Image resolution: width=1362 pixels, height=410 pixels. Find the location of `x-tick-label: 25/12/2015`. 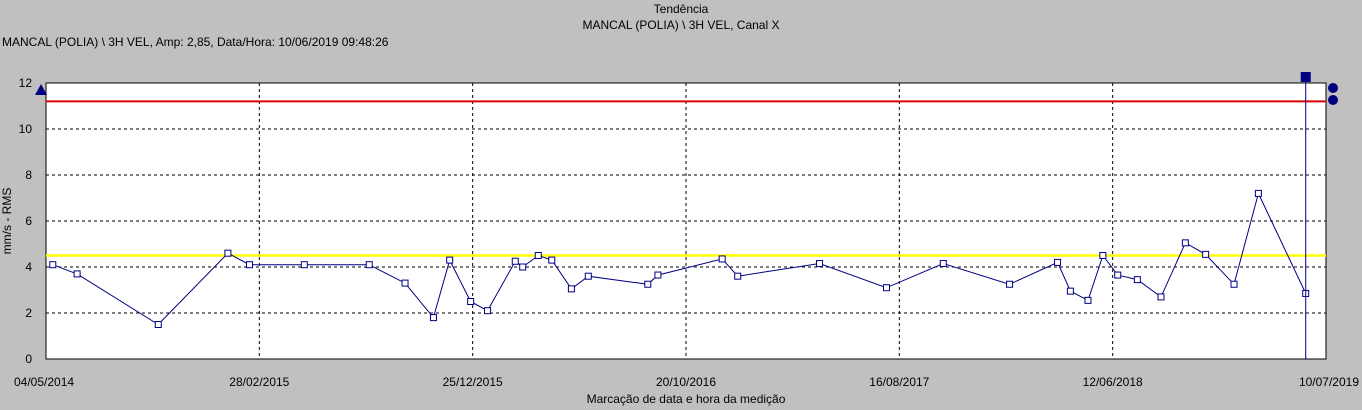

x-tick-label: 25/12/2015 is located at coordinates (473, 382).